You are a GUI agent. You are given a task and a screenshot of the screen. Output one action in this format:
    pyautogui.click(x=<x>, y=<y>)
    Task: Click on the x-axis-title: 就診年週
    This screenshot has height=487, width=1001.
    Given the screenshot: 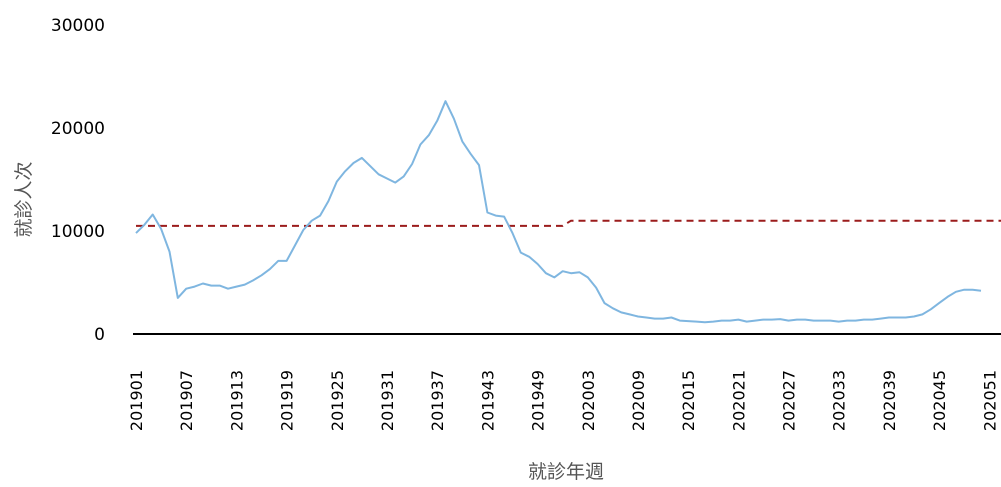 What is the action you would take?
    pyautogui.click(x=566, y=472)
    